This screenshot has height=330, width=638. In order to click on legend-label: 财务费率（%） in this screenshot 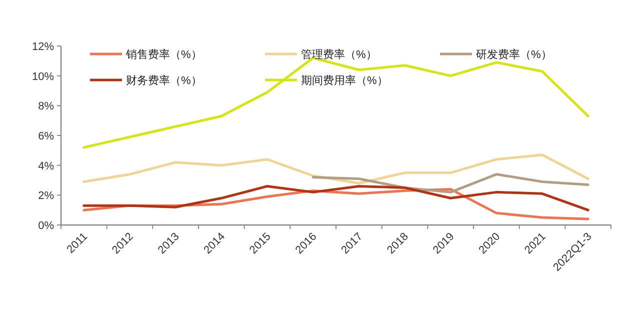, I will do `click(164, 80)`.